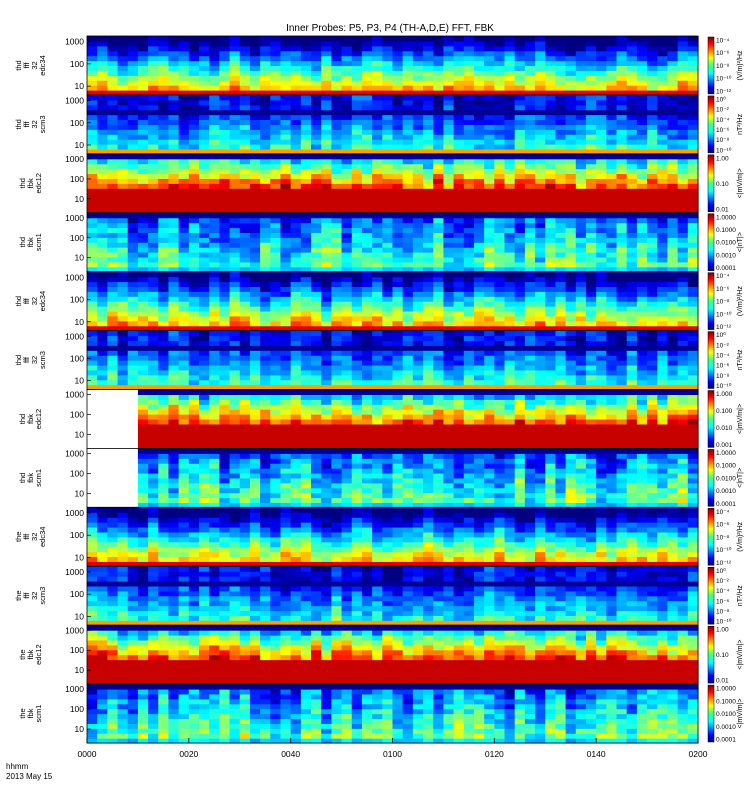 Image resolution: width=750 pixels, height=800 pixels. I want to click on y-tick-label: 100, so click(77, 64).